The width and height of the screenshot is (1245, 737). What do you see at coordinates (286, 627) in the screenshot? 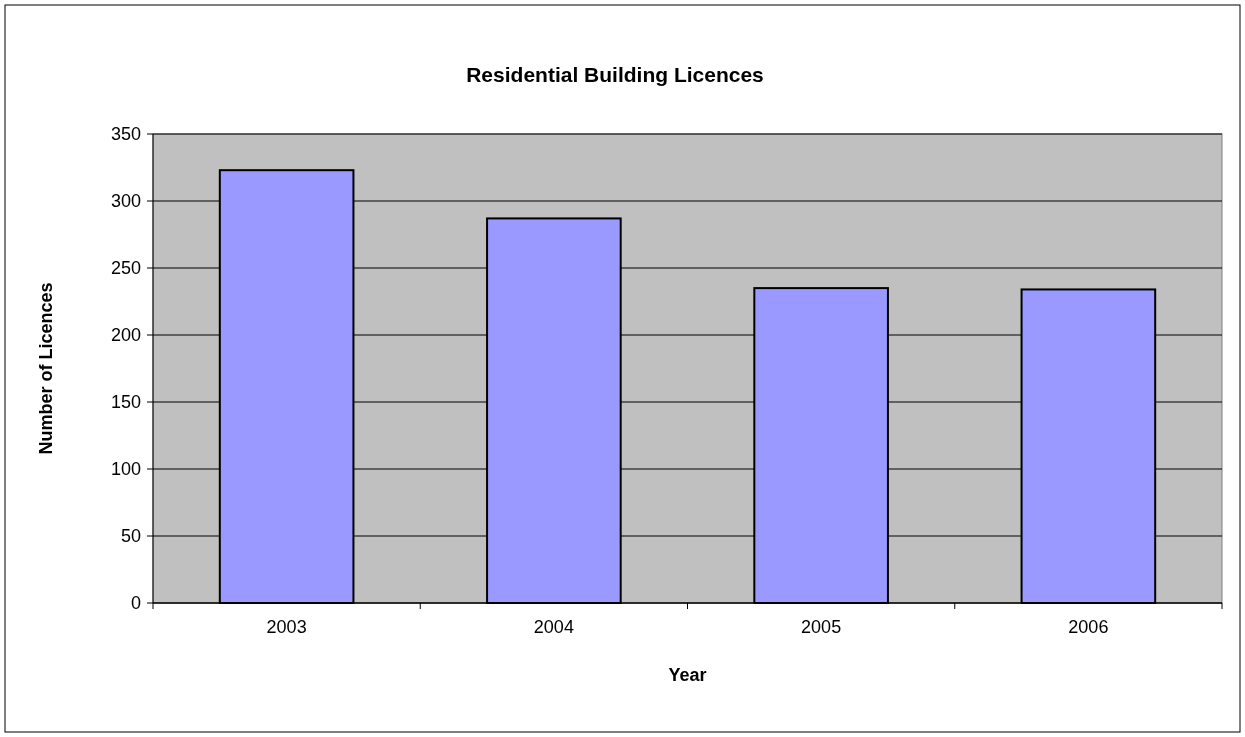
I see `x-tick-label: 2003` at bounding box center [286, 627].